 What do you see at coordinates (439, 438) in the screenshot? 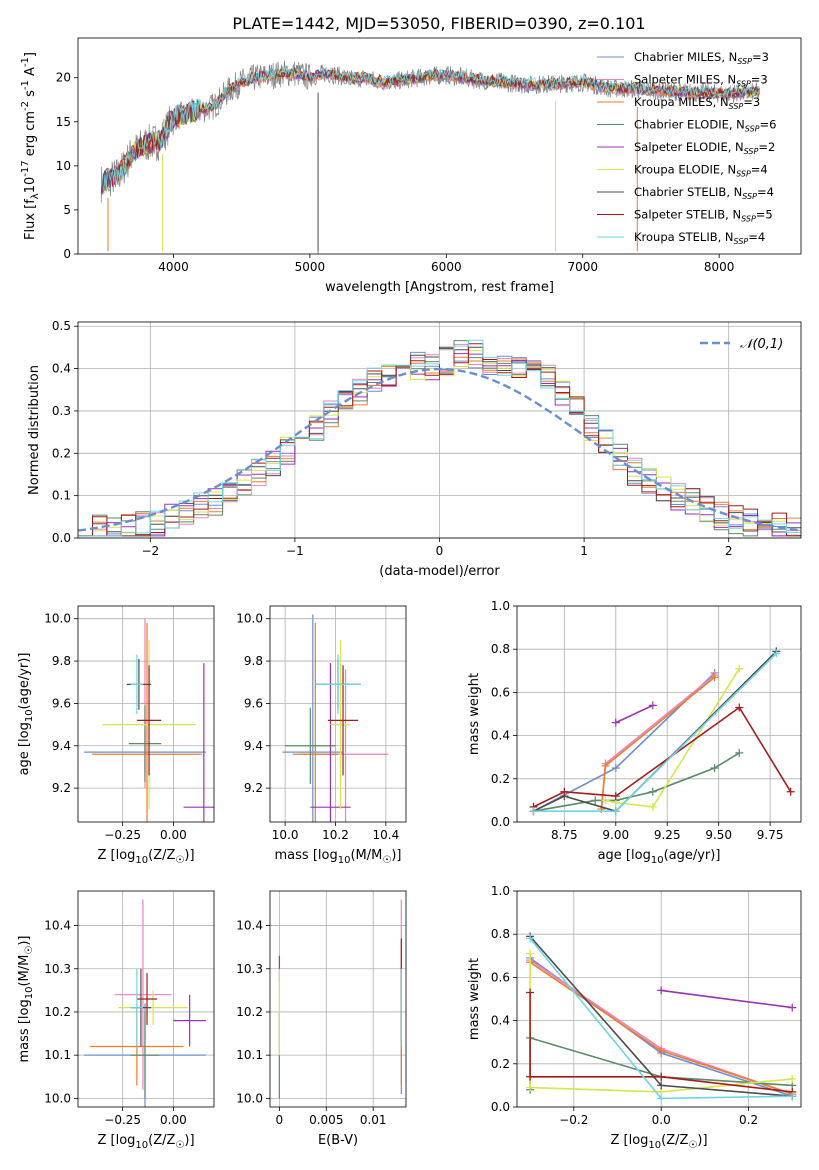
I see `residual-histogram` at bounding box center [439, 438].